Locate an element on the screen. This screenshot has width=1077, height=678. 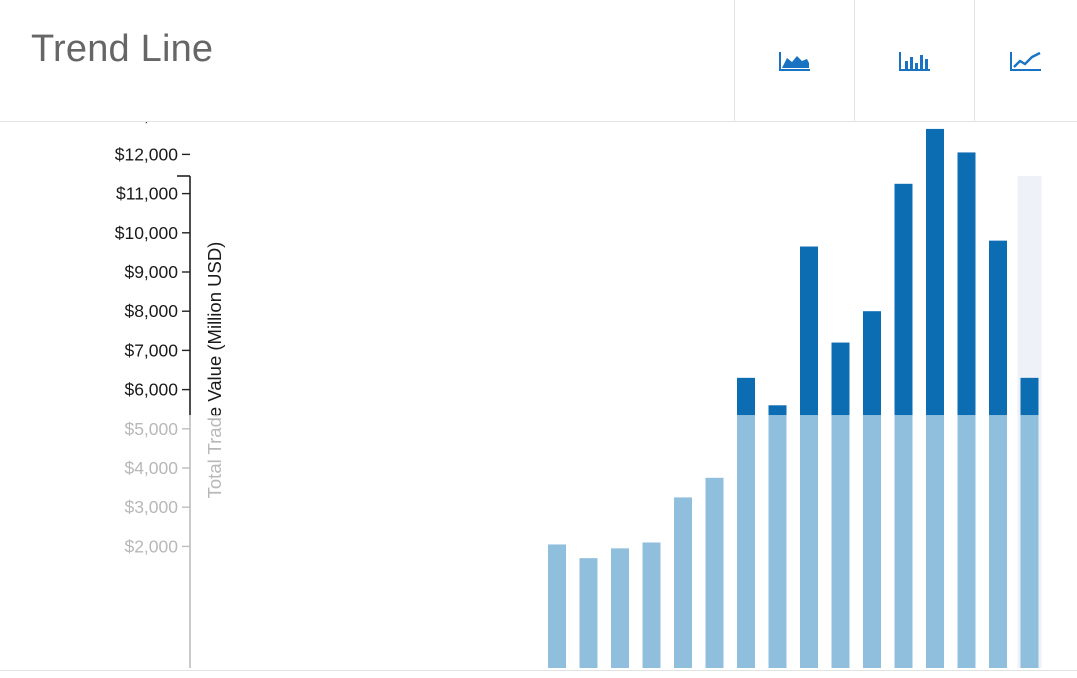
bar-chart-button is located at coordinates (914, 60).